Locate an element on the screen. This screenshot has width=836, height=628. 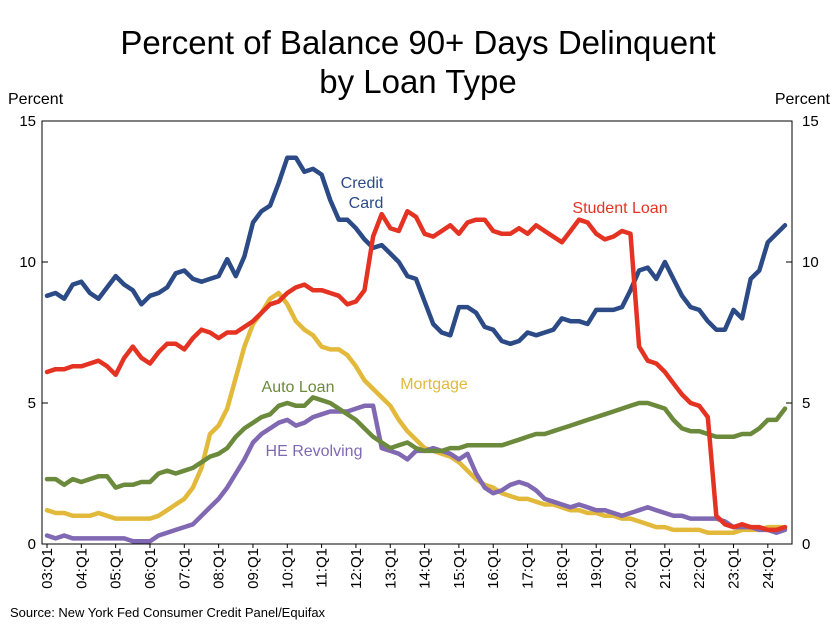
series-label-auto-loan: Auto Loan is located at coordinates (298, 387).